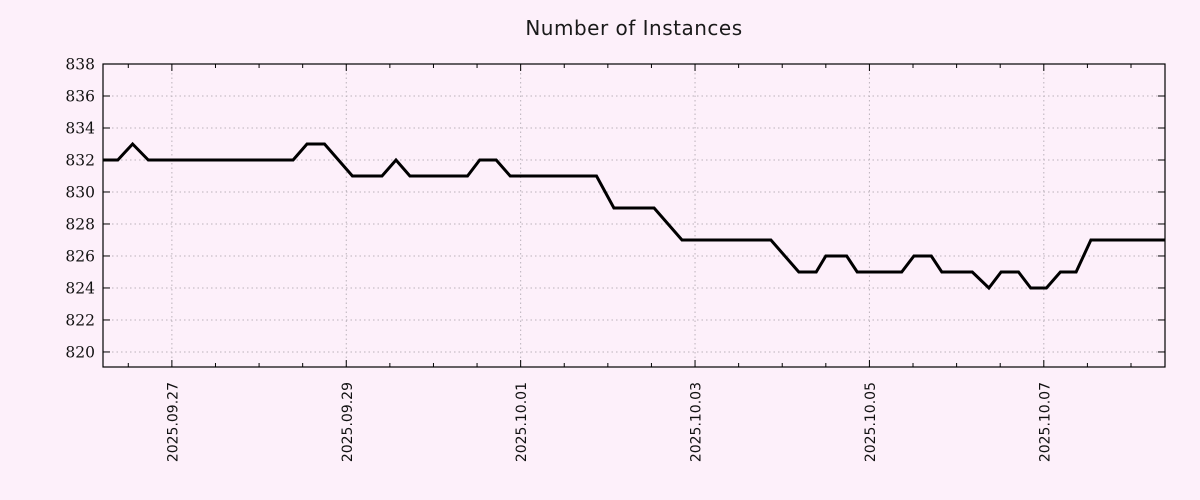 The width and height of the screenshot is (1200, 500). I want to click on x-tick-label: 2025.09.27, so click(173, 422).